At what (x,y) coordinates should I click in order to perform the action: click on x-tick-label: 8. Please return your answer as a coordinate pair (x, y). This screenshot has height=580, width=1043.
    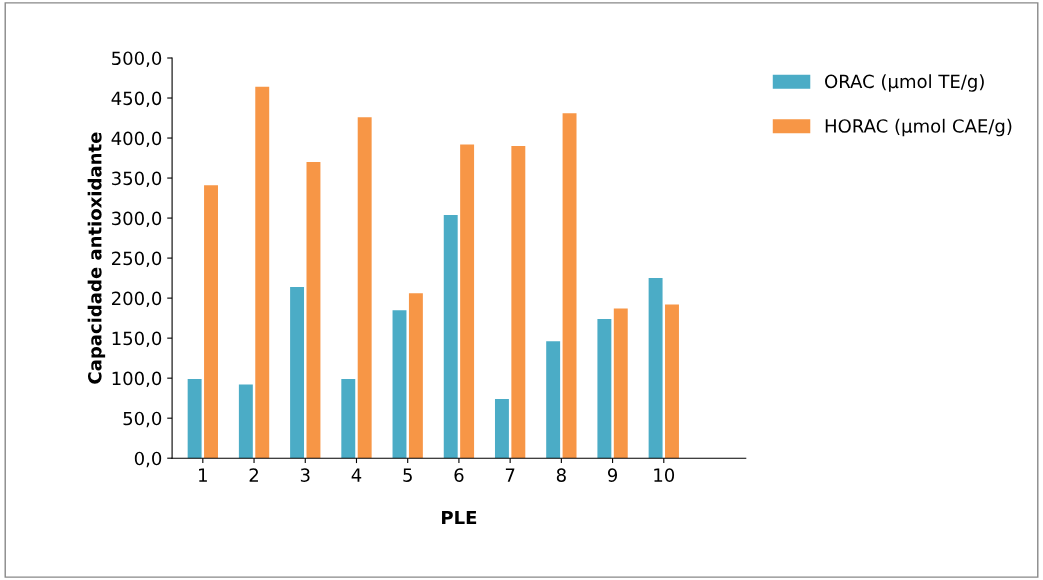
    Looking at the image, I should click on (561, 475).